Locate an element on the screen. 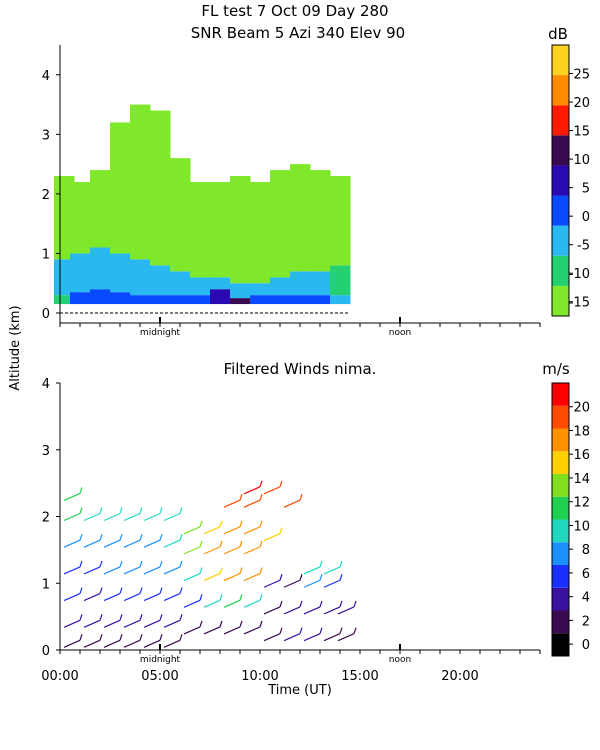  y-axis-label: Altitude (km) is located at coordinates (15, 347).